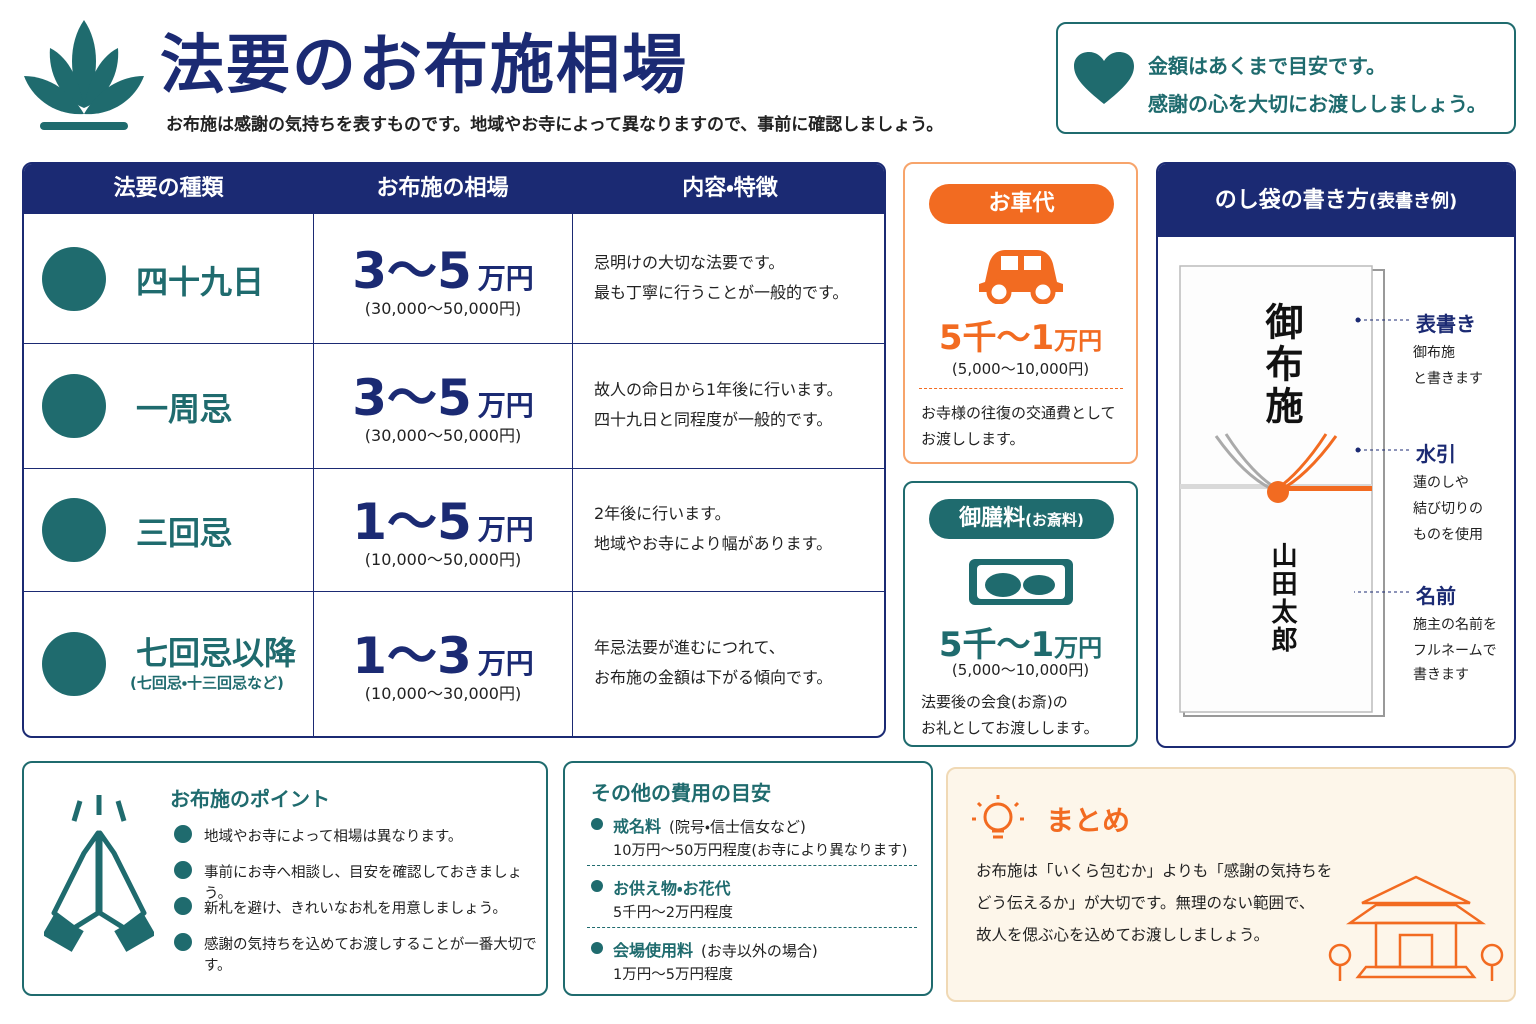 This screenshot has height=1024, width=1536. I want to click on annotation-text: 御布施, so click(1434, 353).